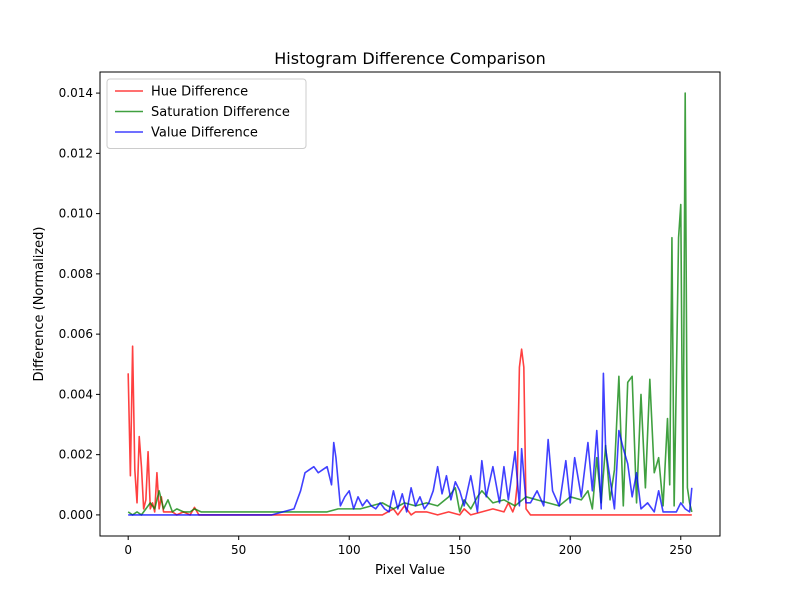  I want to click on chart-title: Histogram Difference Comparison, so click(409, 58).